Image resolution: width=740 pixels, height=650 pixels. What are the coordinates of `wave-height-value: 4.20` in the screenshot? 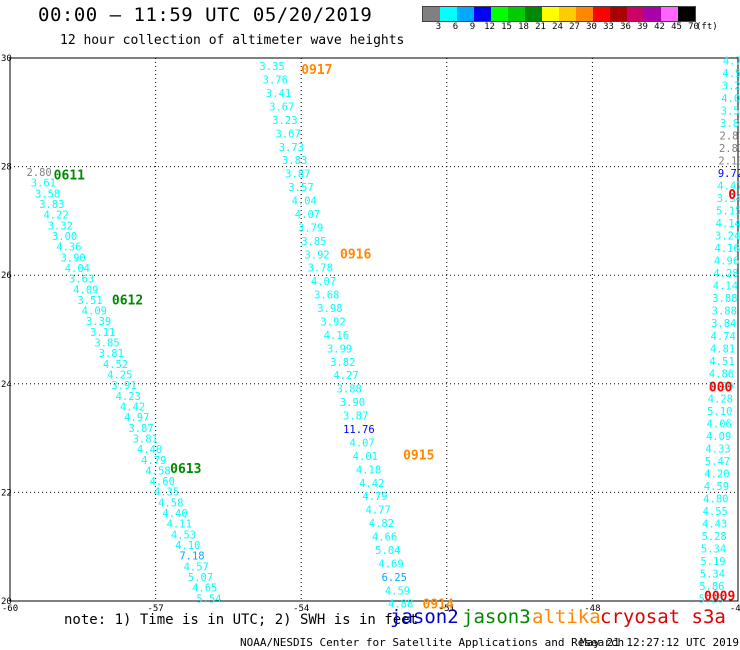 It's located at (716, 474).